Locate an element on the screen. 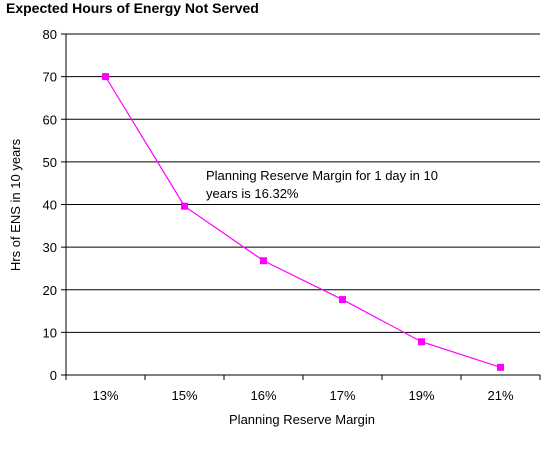 The image size is (549, 452). x-tick-label-13%: 13% is located at coordinates (105, 395).